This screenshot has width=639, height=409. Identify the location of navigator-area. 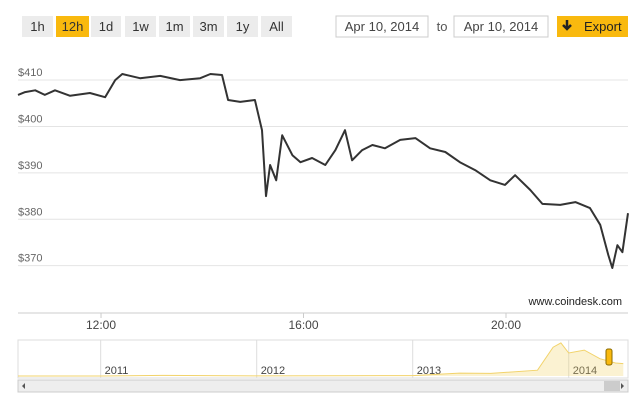
(321, 359).